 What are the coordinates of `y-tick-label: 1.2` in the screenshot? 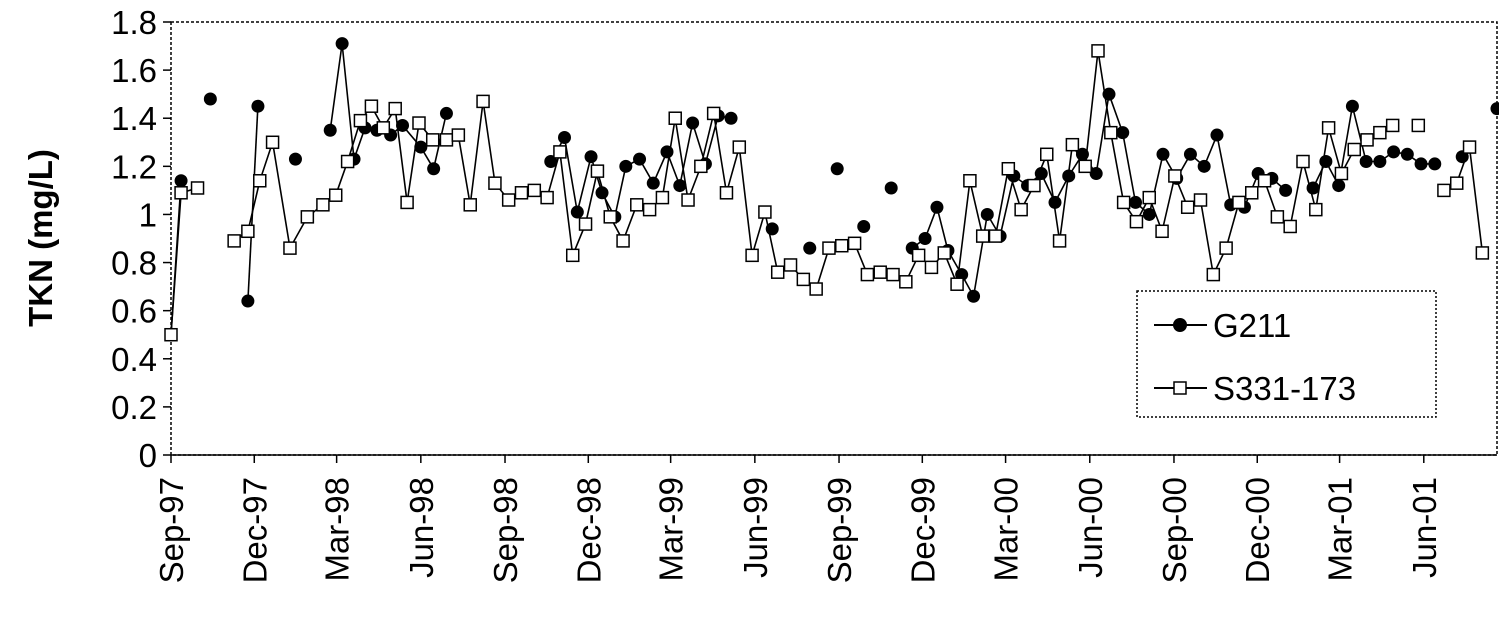 It's located at (134, 166).